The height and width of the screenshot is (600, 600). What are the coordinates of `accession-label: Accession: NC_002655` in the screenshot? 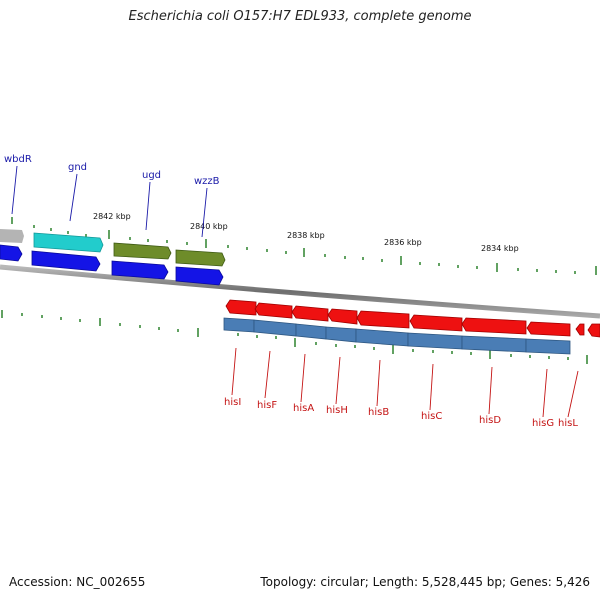 It's located at (77, 582).